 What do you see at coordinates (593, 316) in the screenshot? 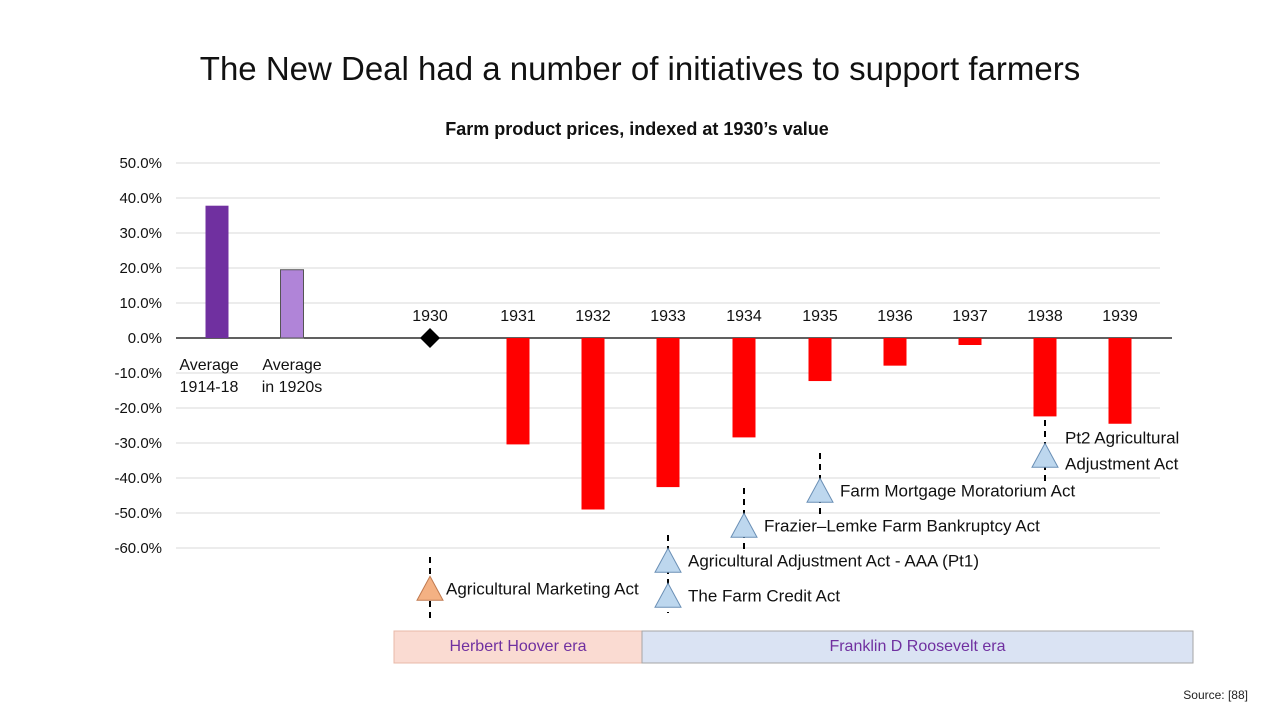
I see `year-label: 1932` at bounding box center [593, 316].